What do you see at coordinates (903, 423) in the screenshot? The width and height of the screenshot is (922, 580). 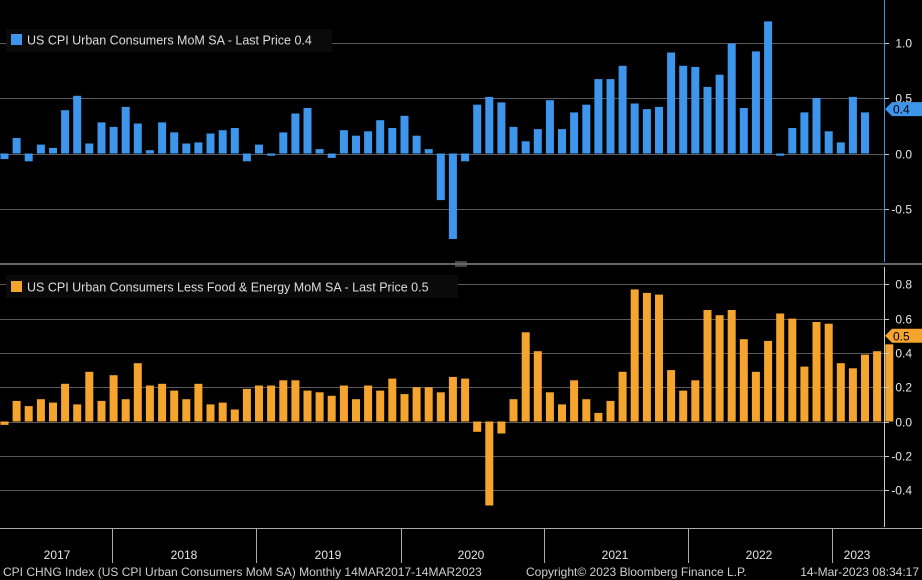 I see `y-tick-label: 0.0` at bounding box center [903, 423].